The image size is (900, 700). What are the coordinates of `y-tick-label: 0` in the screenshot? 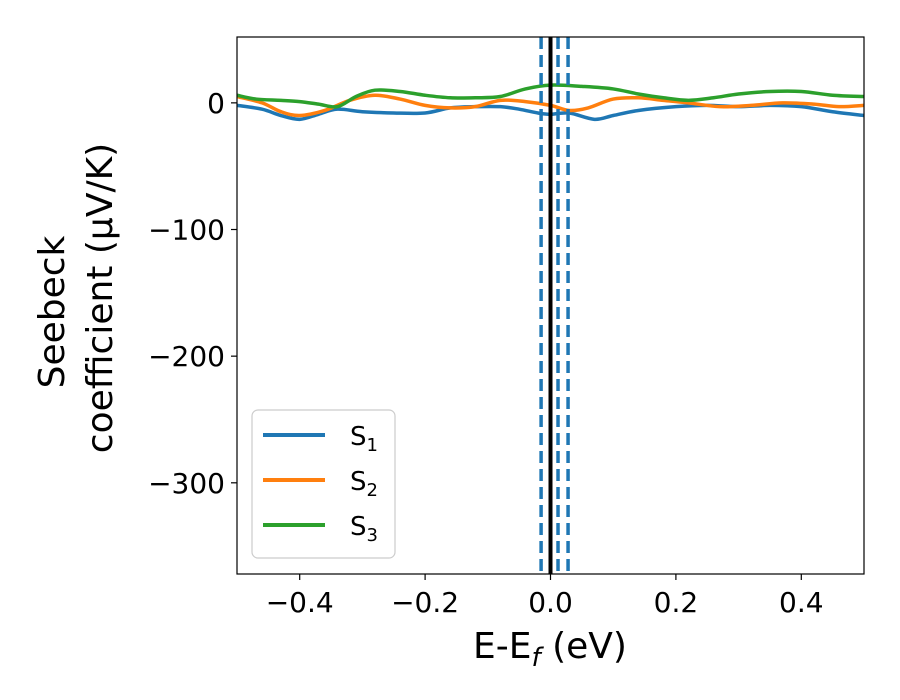 It's located at (216, 103).